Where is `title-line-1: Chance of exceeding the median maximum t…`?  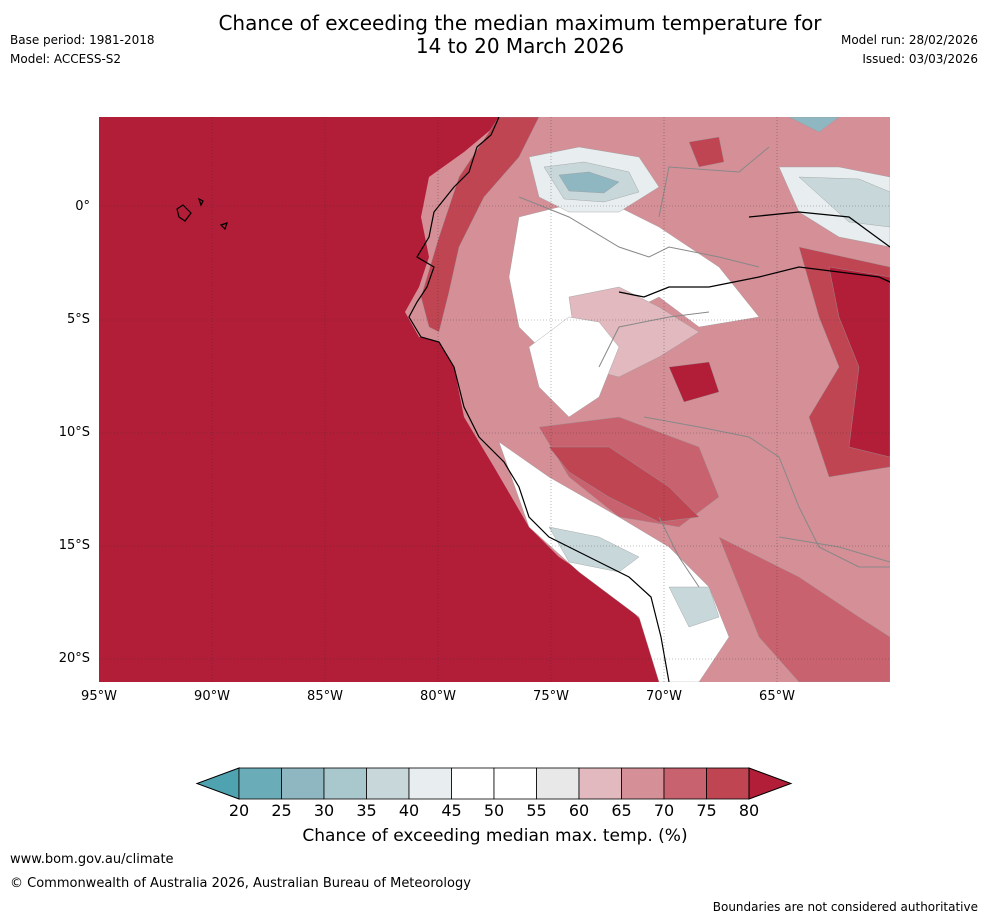 title-line-1: Chance of exceeding the median maximum t… is located at coordinates (520, 23).